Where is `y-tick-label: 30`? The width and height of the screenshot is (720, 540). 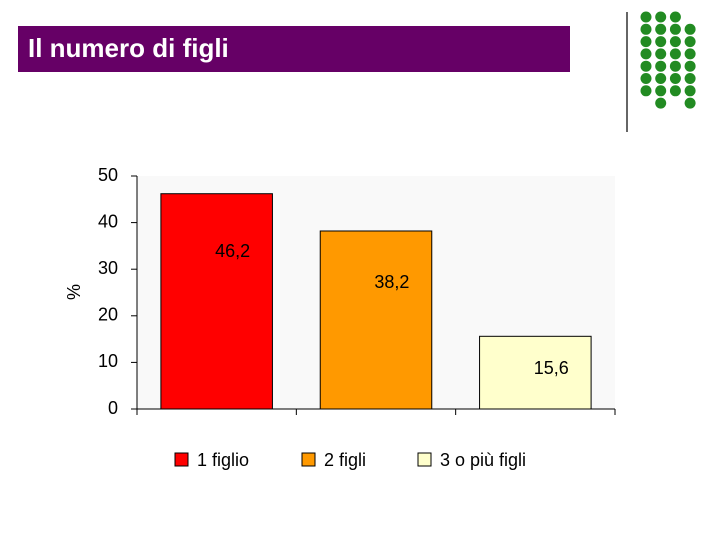 y-tick-label: 30 is located at coordinates (108, 268).